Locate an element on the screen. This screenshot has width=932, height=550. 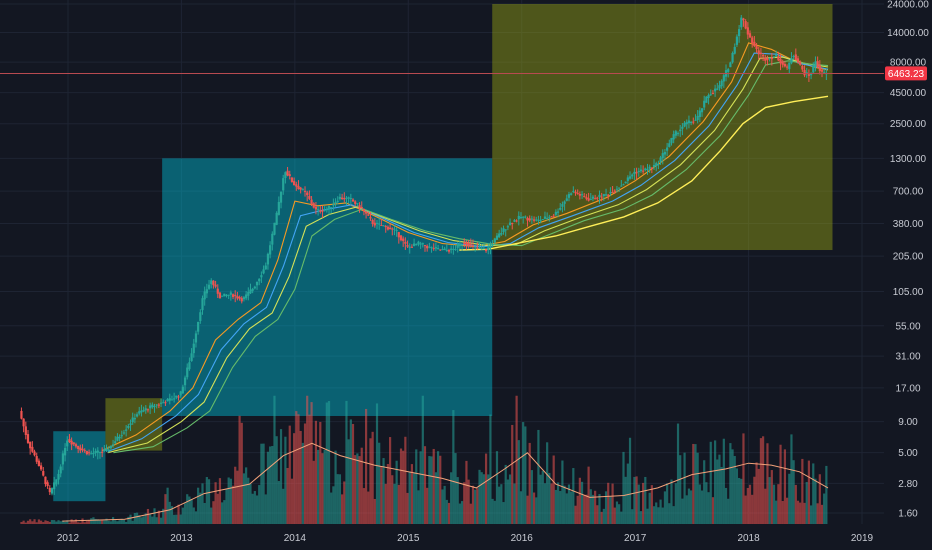
volume-ma-line is located at coordinates (445, 482).